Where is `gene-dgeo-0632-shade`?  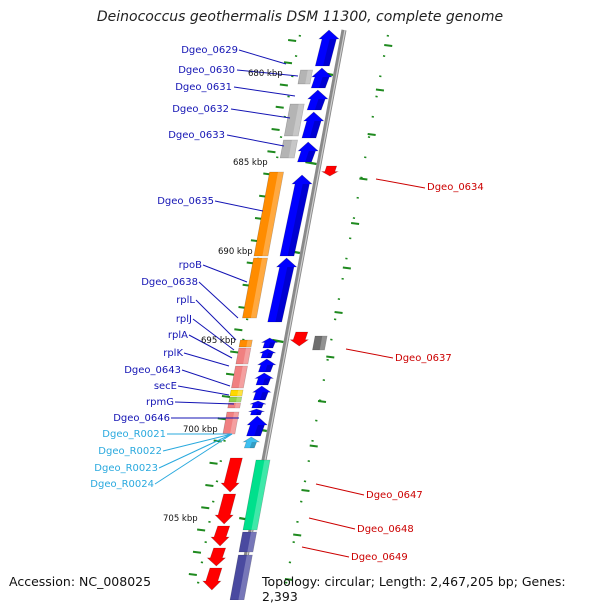
gene-dgeo-0632-shade is located at coordinates (315, 129).